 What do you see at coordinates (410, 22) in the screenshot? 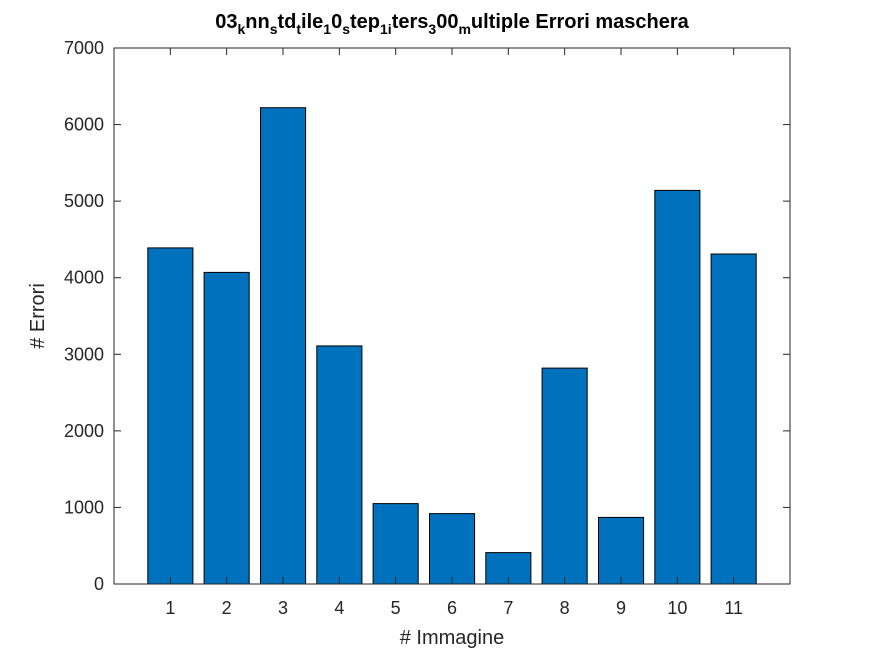
I see `title-segment: ters` at bounding box center [410, 22].